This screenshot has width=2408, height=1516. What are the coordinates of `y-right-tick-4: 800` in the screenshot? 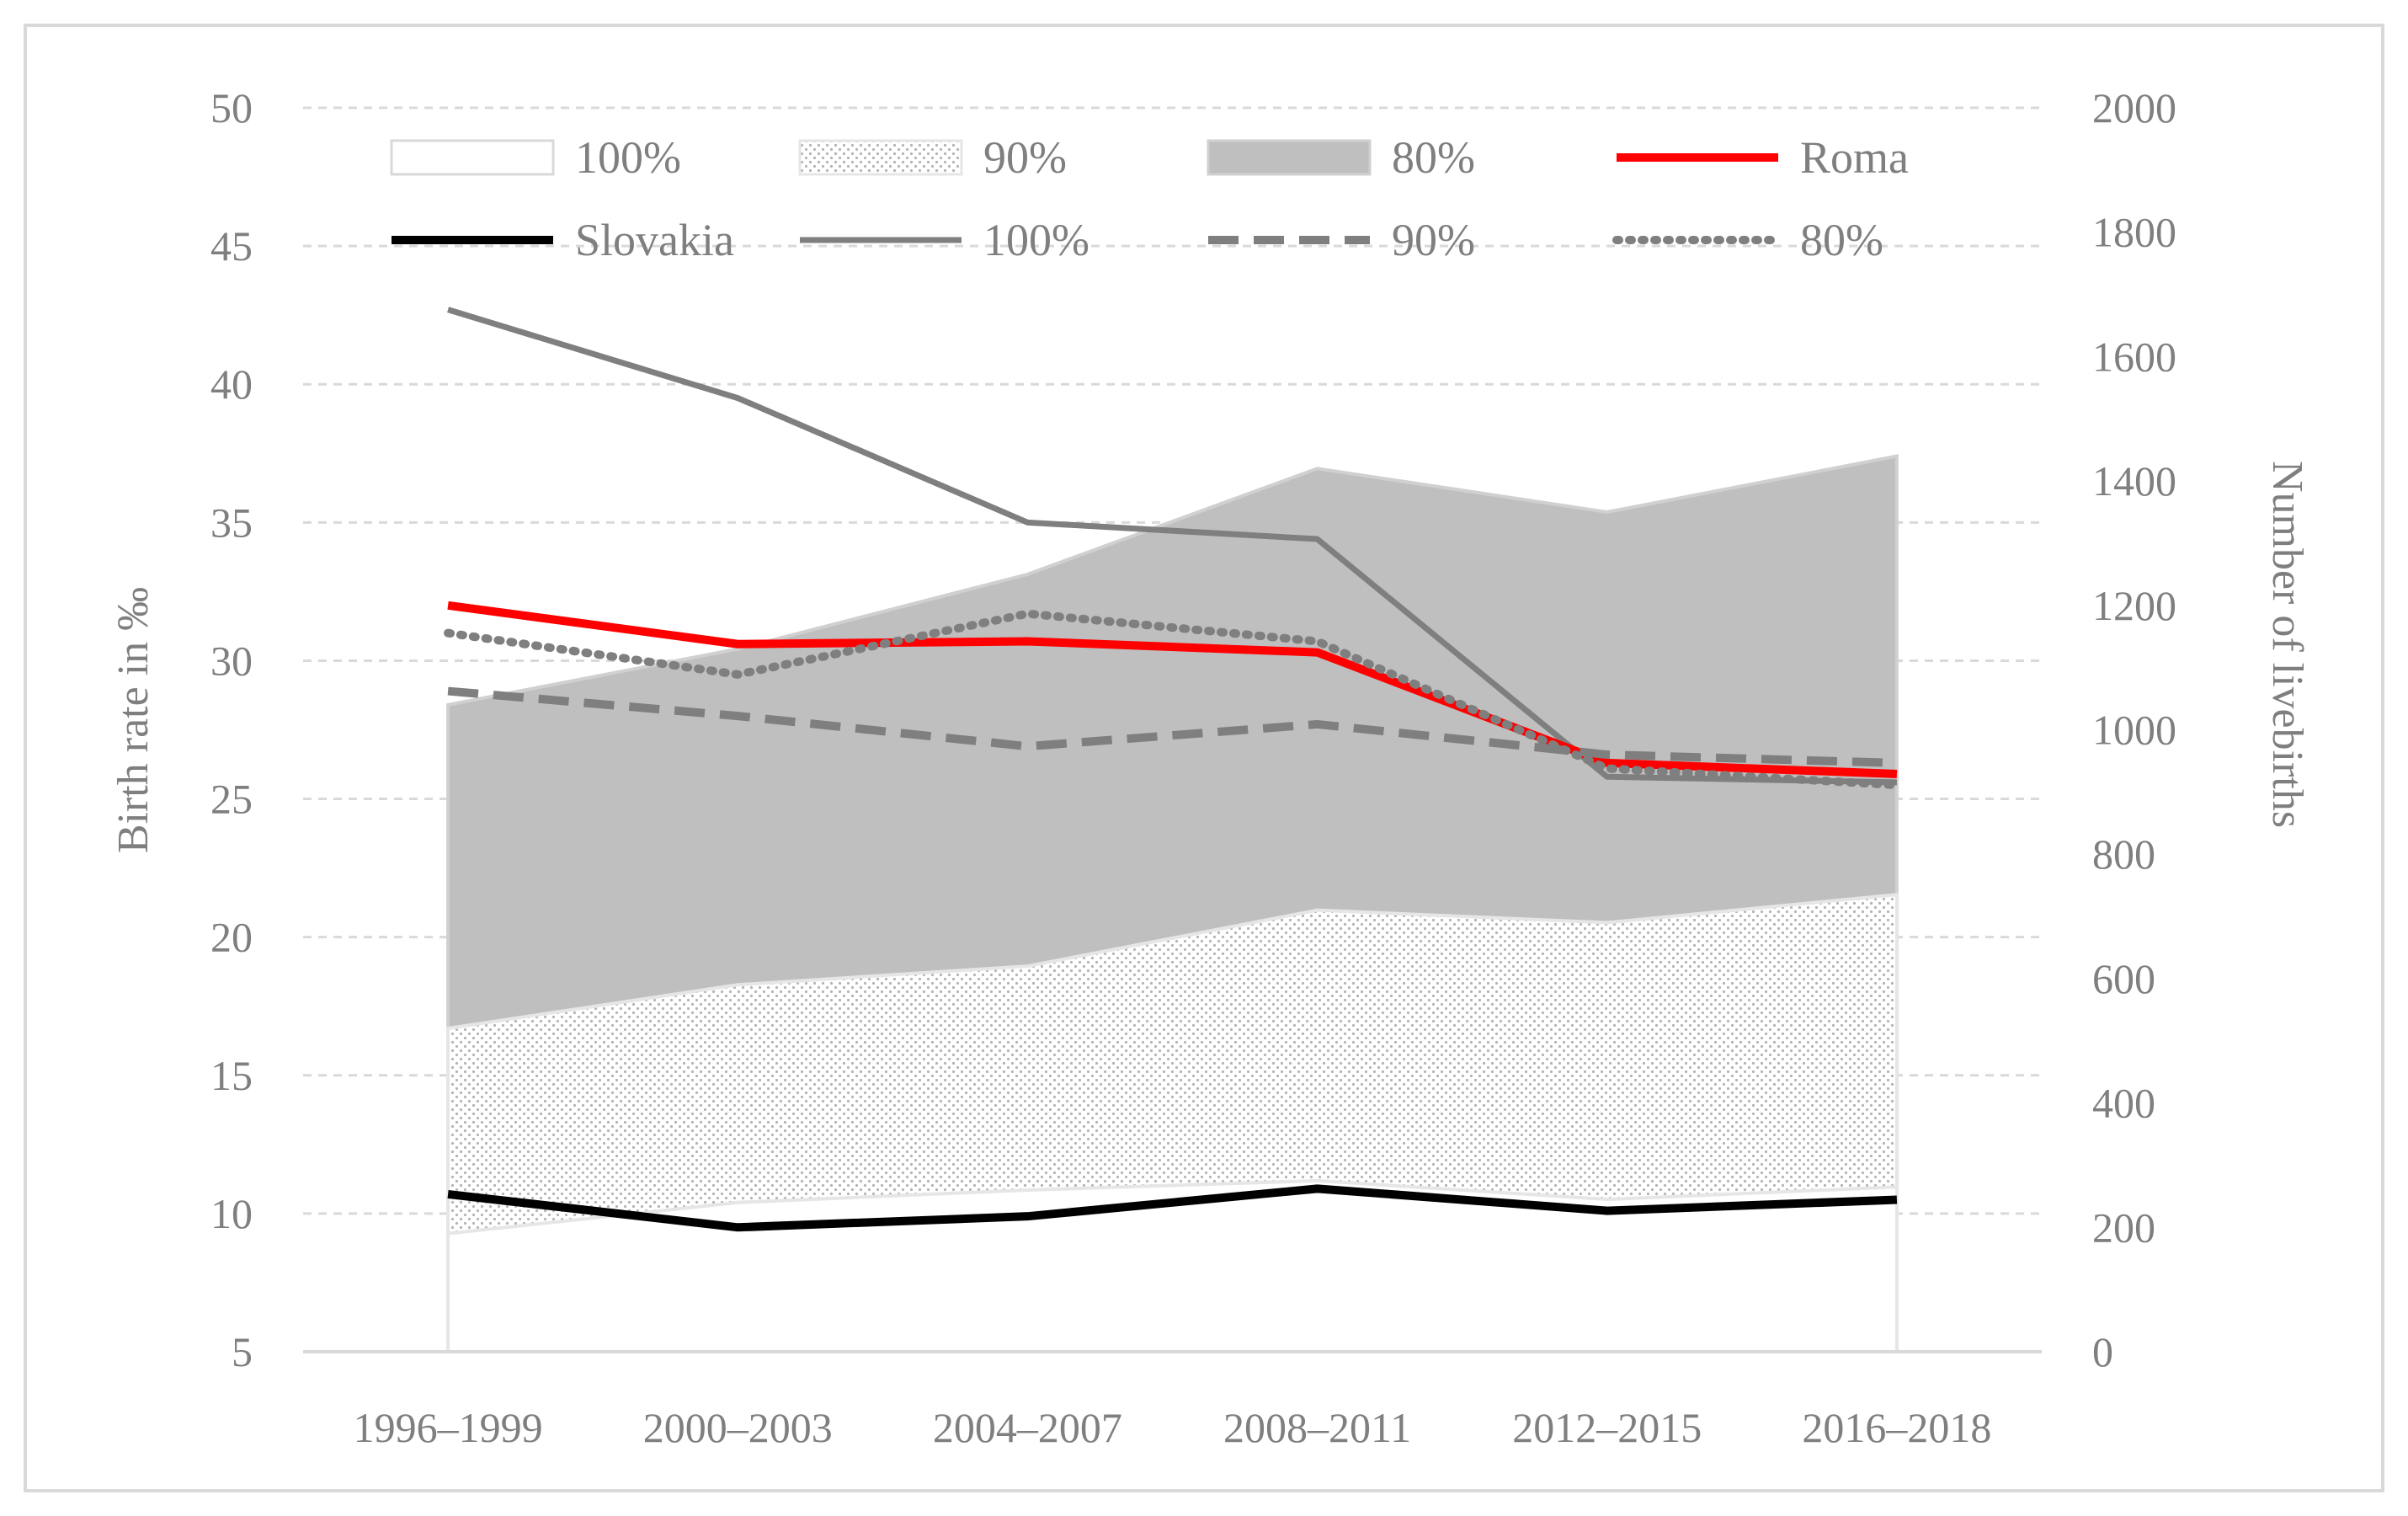 It's located at (2123, 854).